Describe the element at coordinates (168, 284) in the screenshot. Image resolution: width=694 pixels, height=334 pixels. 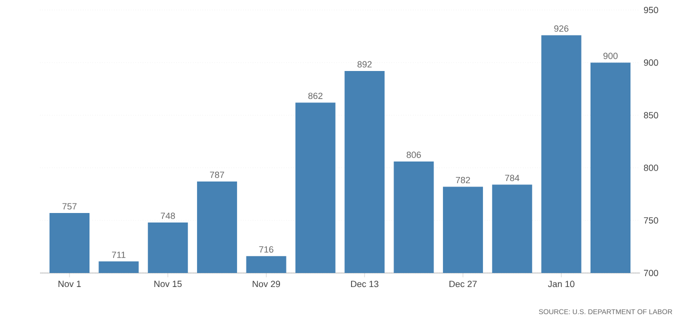
I see `x-tick-label: Nov 15` at that location.